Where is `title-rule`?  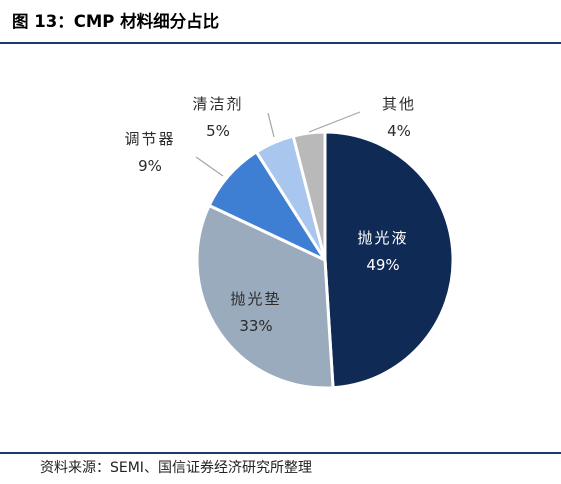
title-rule is located at coordinates (280, 43).